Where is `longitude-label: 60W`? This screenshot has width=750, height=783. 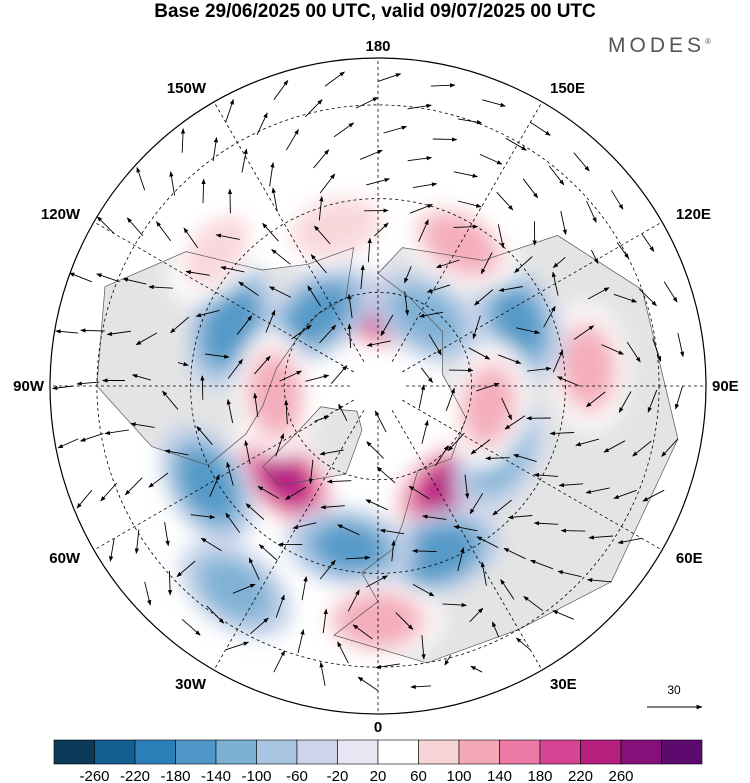 longitude-label: 60W is located at coordinates (65, 558).